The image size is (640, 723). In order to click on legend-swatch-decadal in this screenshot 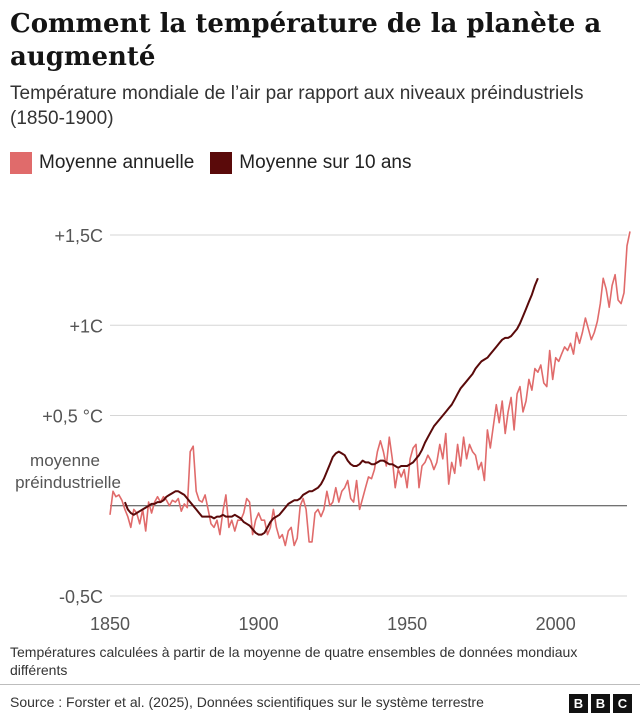, I will do `click(221, 163)`.